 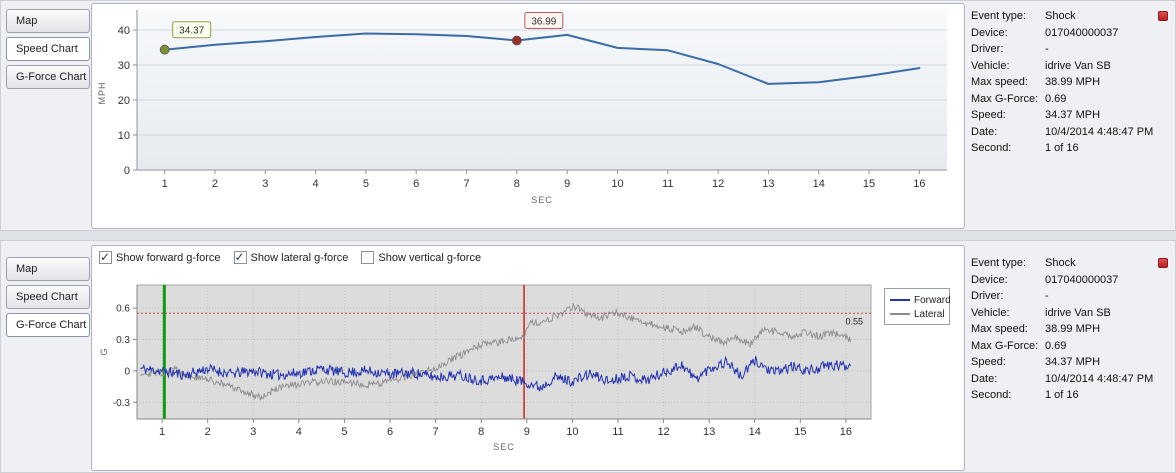 I want to click on svg-text: MPH, so click(x=102, y=93).